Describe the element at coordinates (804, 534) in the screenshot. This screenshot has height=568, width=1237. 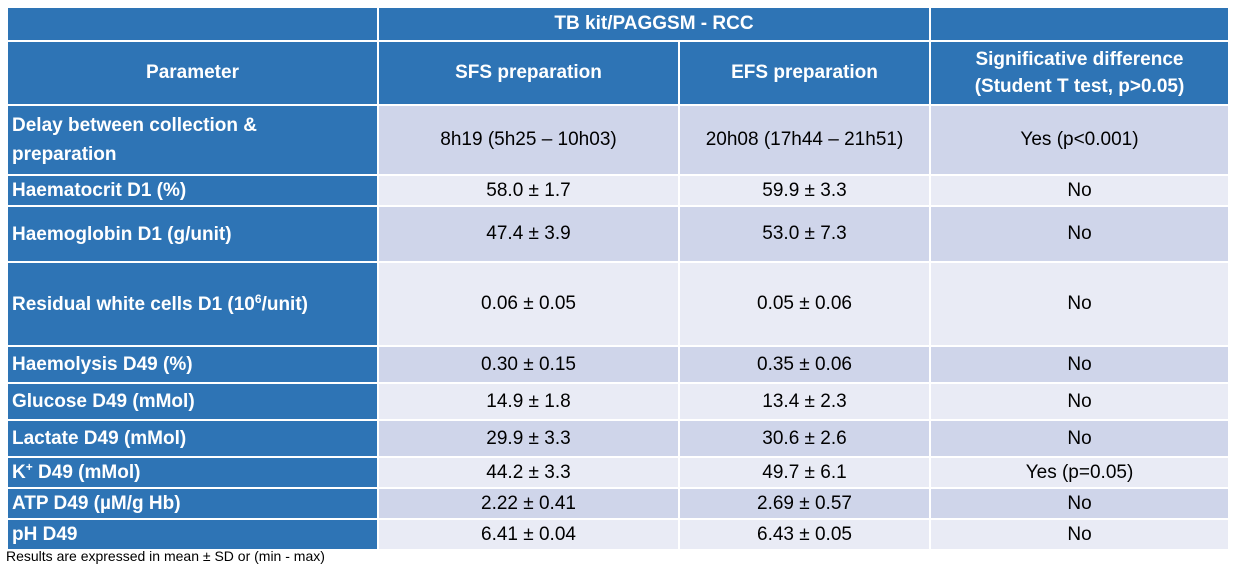
I see `efs-cell: 6.43 ± 0.05` at that location.